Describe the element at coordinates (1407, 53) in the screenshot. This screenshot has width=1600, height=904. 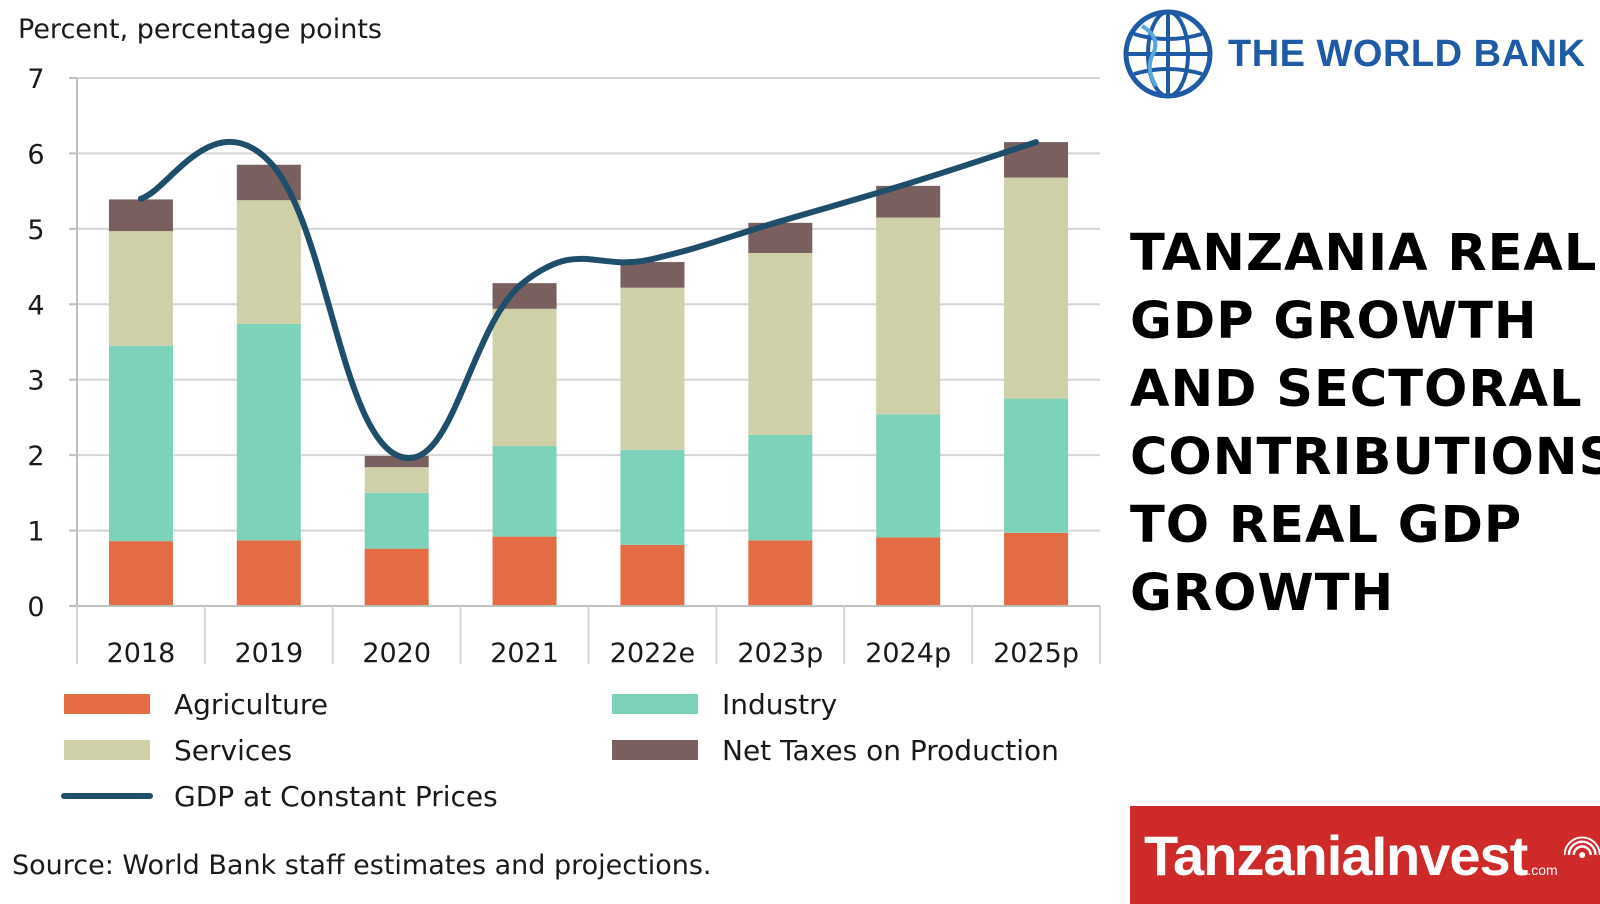
I see `world-bank-wordmark: THE WORLD BANK` at that location.